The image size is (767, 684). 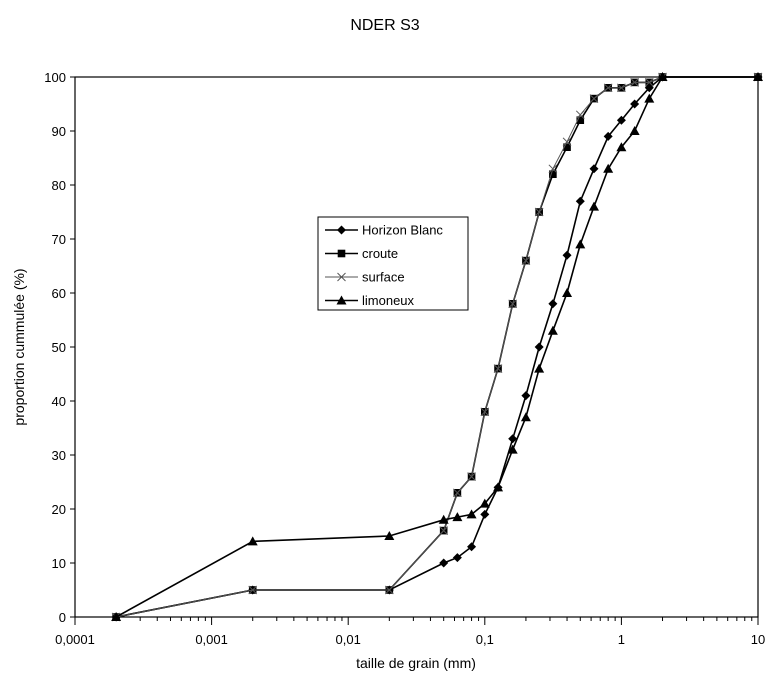 What do you see at coordinates (348, 639) in the screenshot?
I see `x-tick-label: 0,01` at bounding box center [348, 639].